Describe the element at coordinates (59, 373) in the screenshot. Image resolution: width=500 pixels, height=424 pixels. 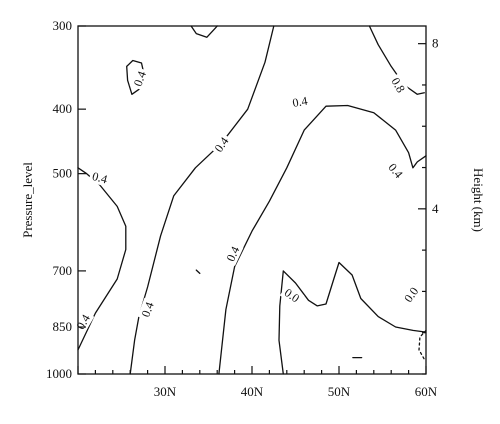
I see `y-tick-label-1000: 1000` at that location.